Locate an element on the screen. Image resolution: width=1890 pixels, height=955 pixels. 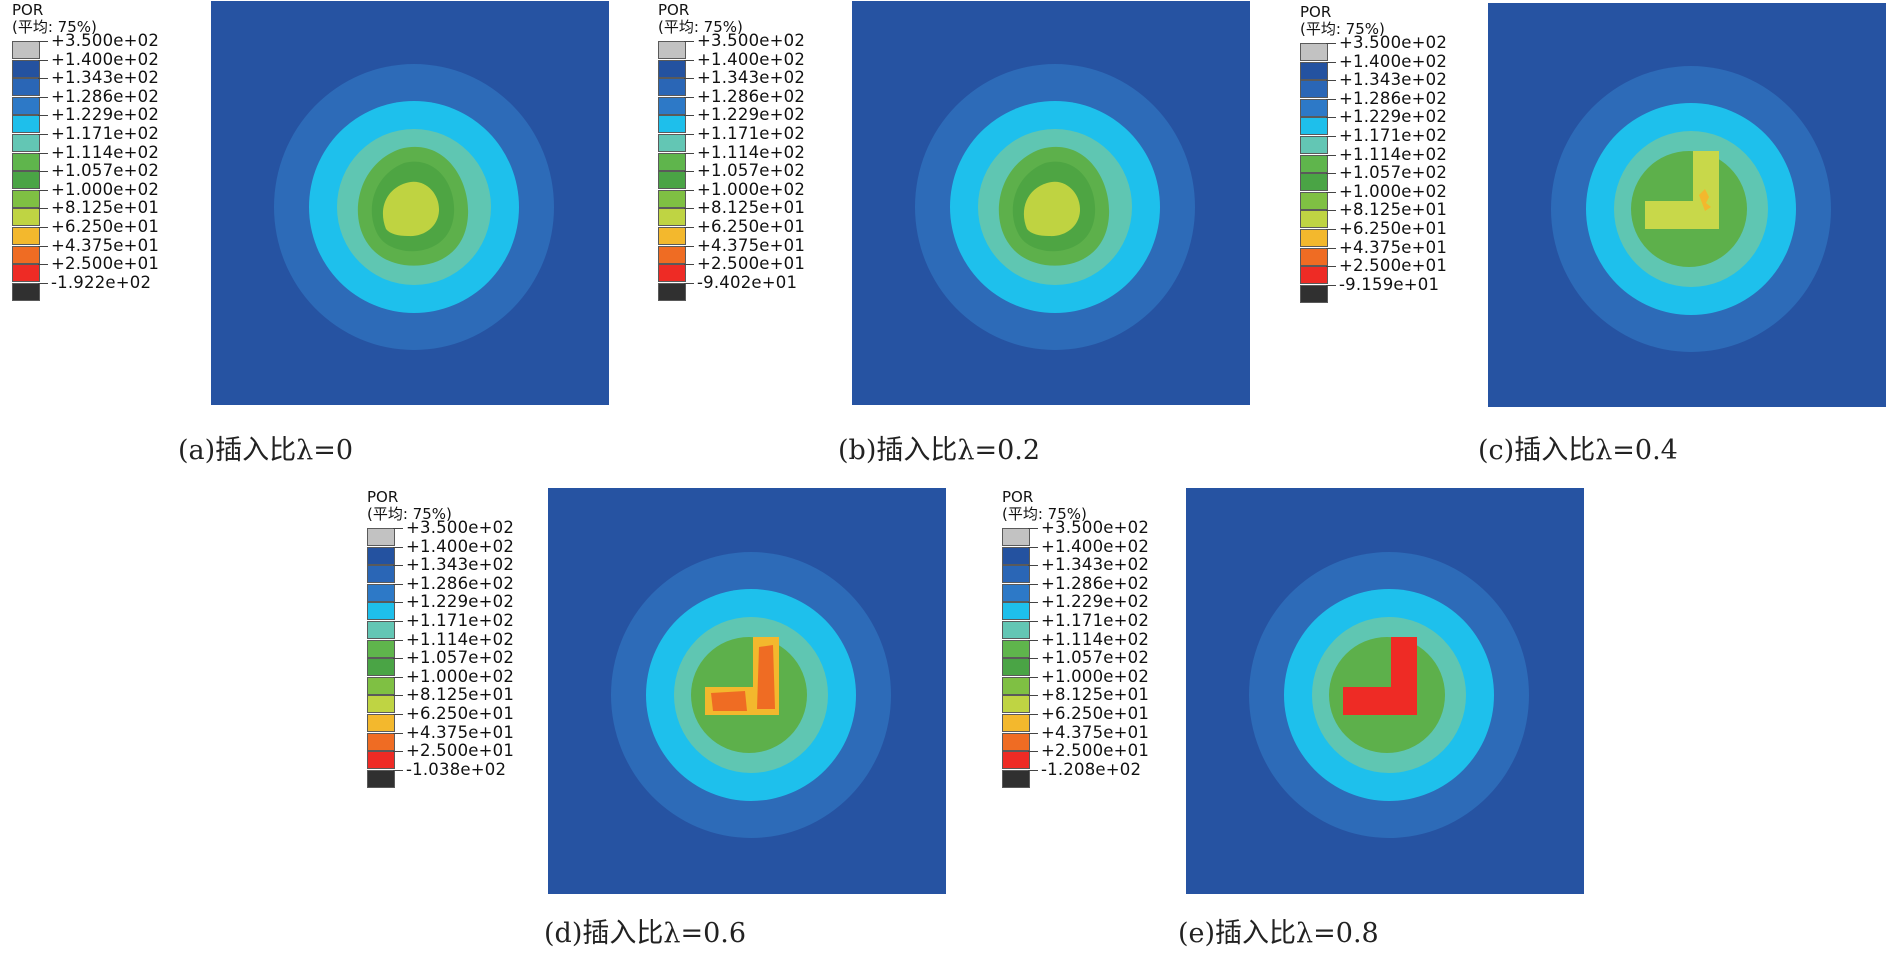
legend-variable-label: POR is located at coordinates (1316, 12).